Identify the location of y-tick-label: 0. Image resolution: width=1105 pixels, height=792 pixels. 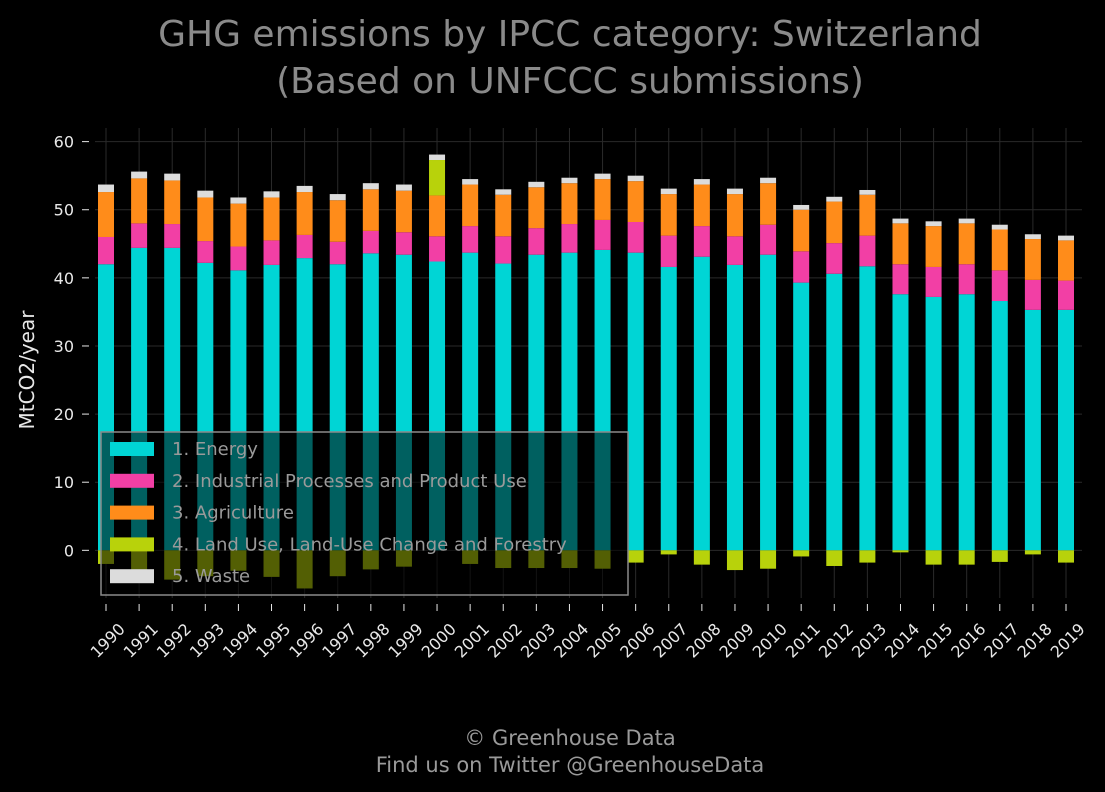
(69, 550).